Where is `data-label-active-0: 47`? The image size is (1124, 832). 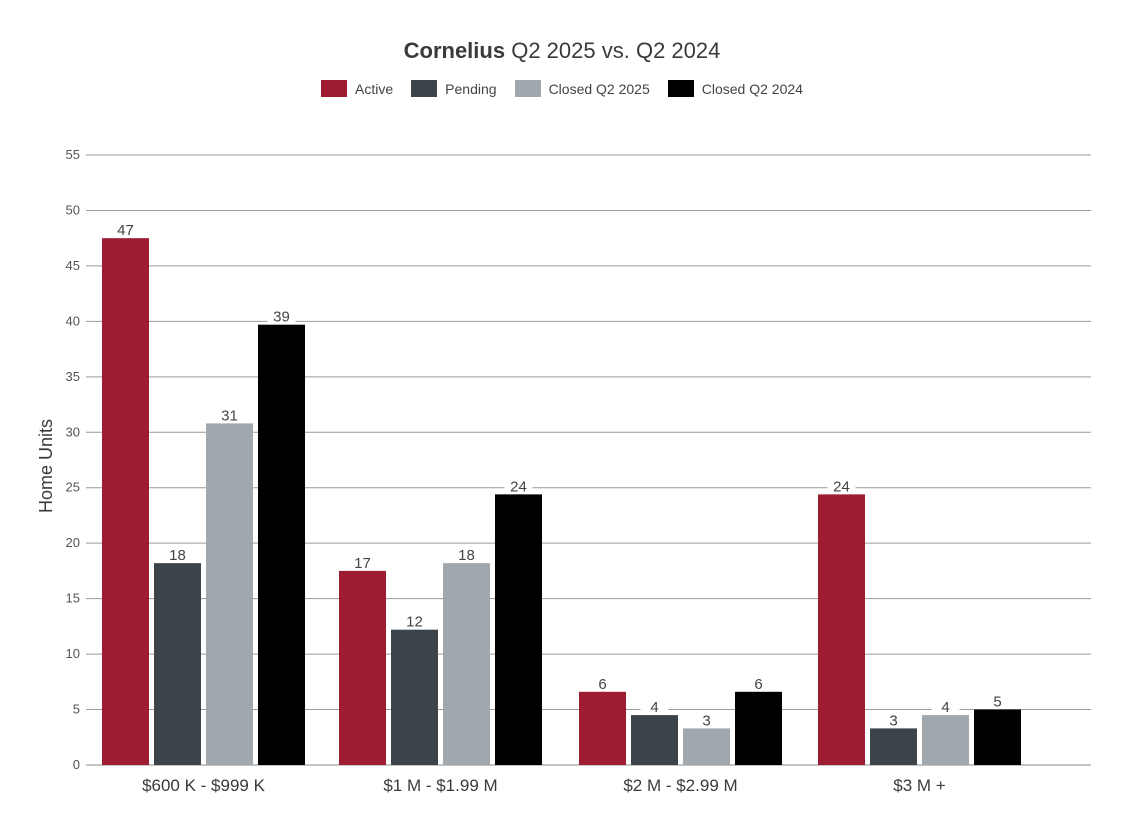
data-label-active-0: 47 is located at coordinates (125, 230).